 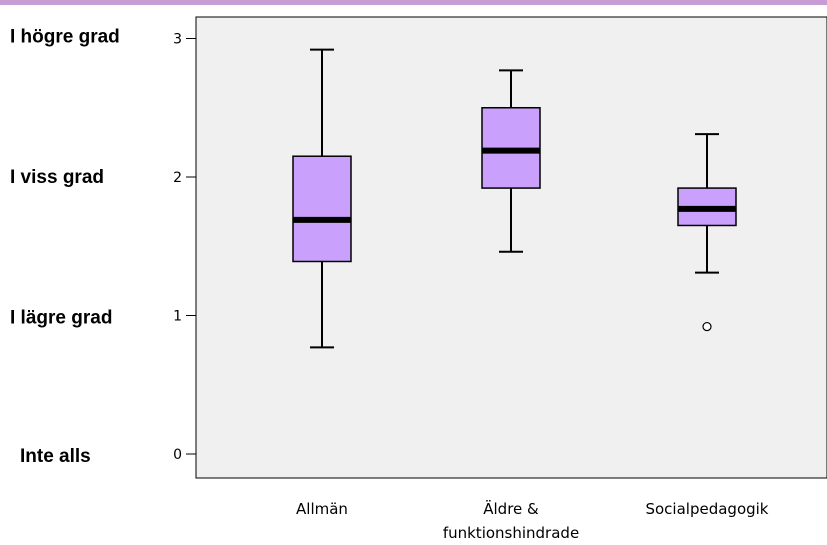 I want to click on y-category-label-i-viss-grad: I viss grad, so click(x=57, y=177).